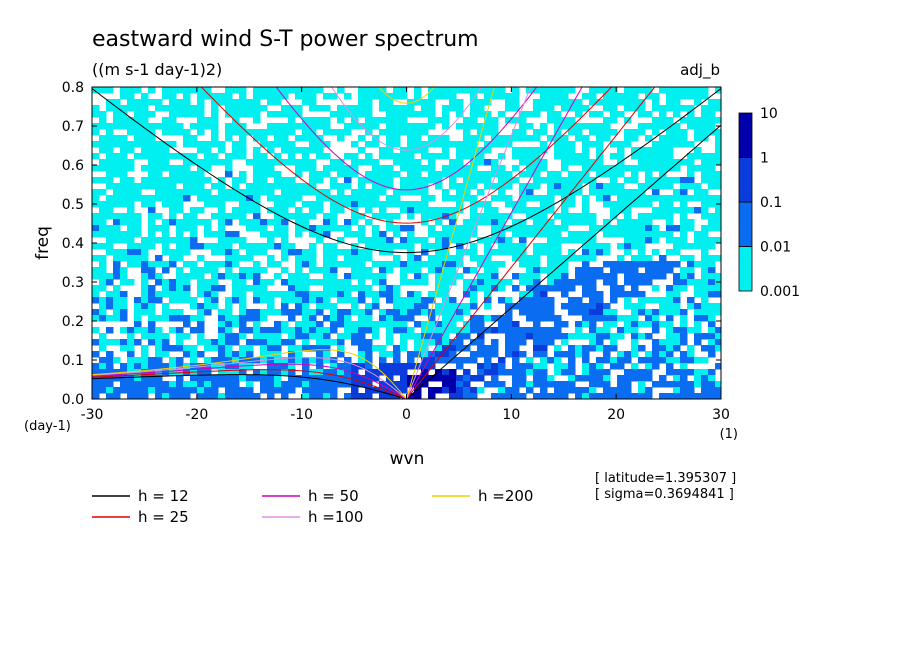 Image resolution: width=904 pixels, height=654 pixels. What do you see at coordinates (73, 166) in the screenshot?
I see `y-tick-label: 0.6` at bounding box center [73, 166].